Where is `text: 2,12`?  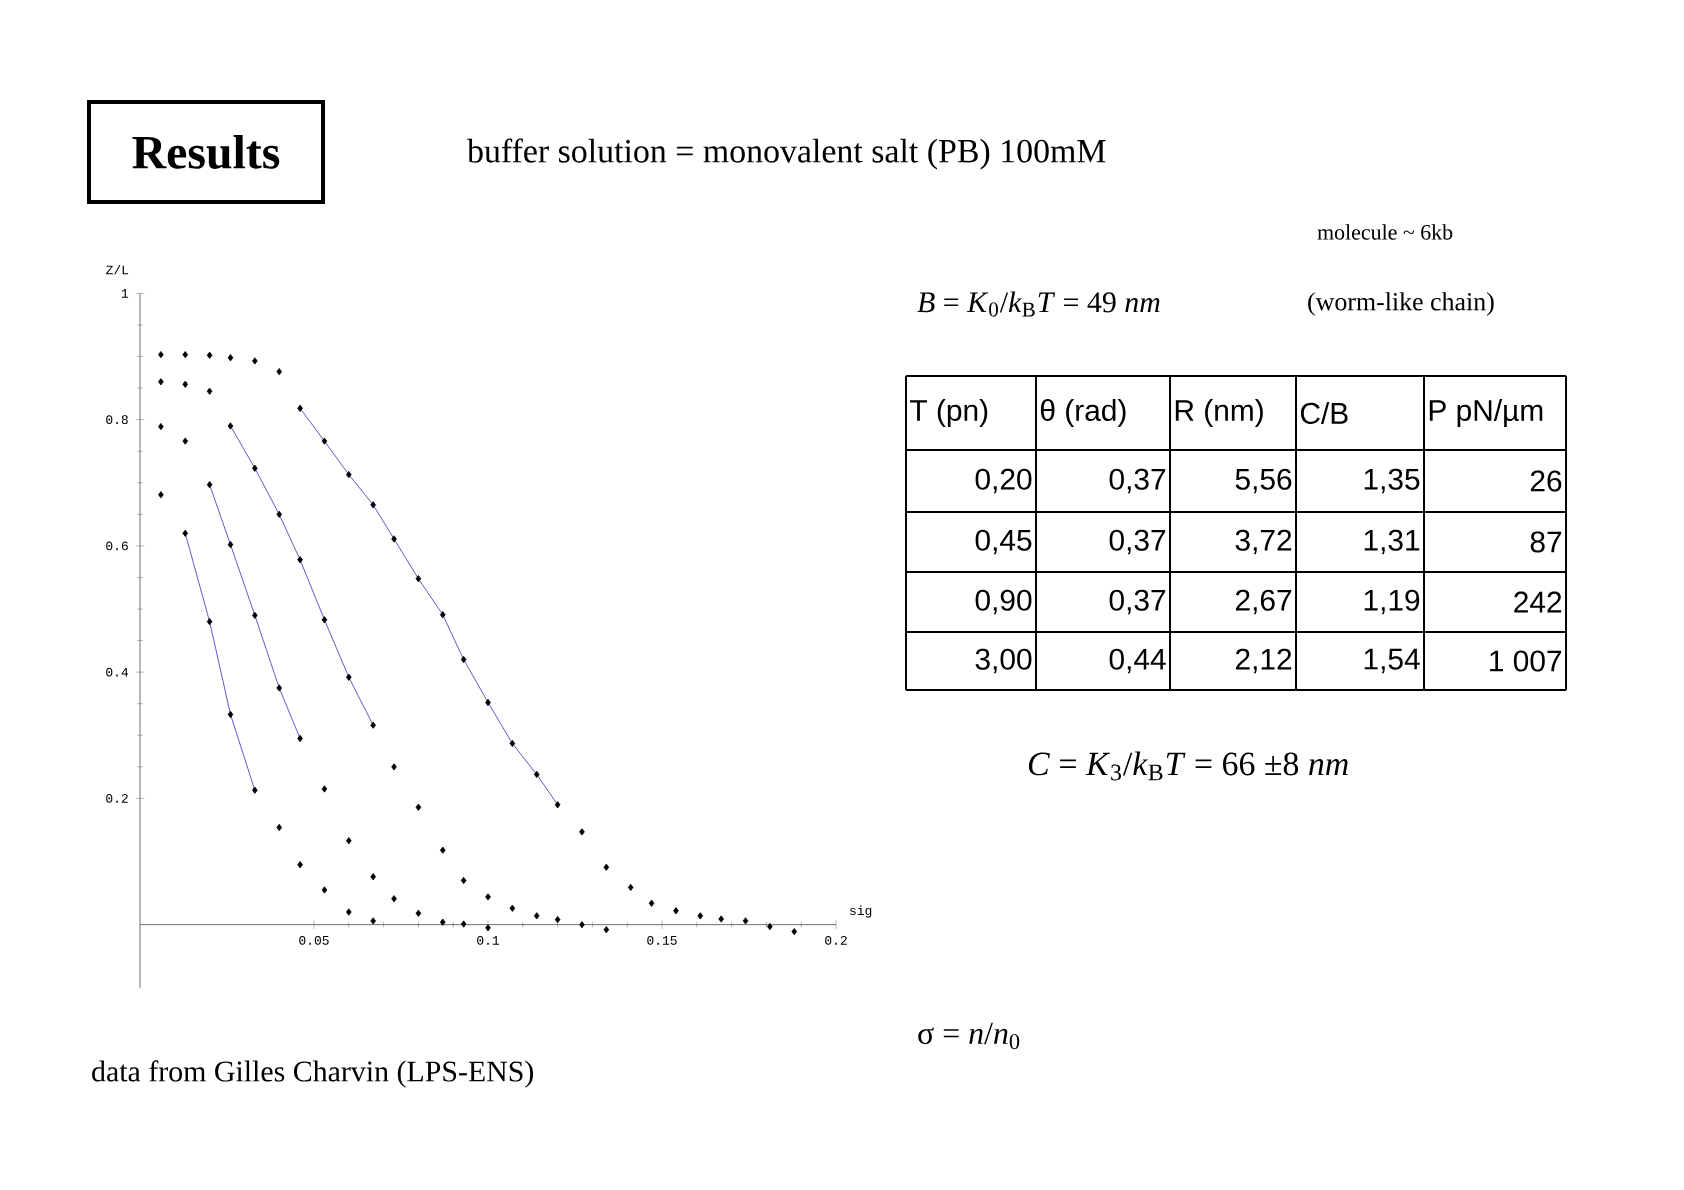 text: 2,12 is located at coordinates (1263, 661).